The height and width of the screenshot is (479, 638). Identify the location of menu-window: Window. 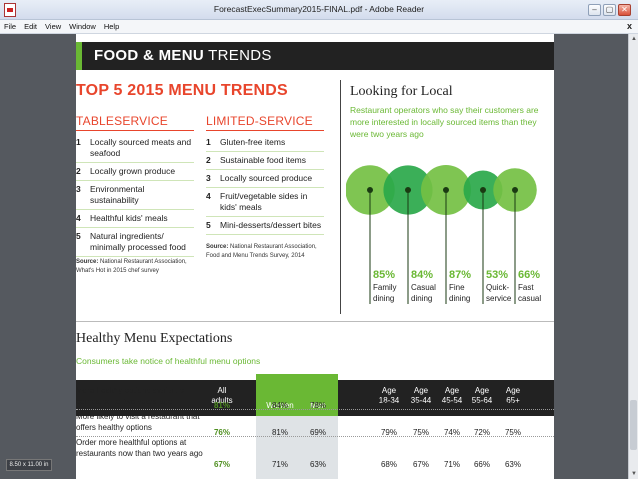
(82, 26).